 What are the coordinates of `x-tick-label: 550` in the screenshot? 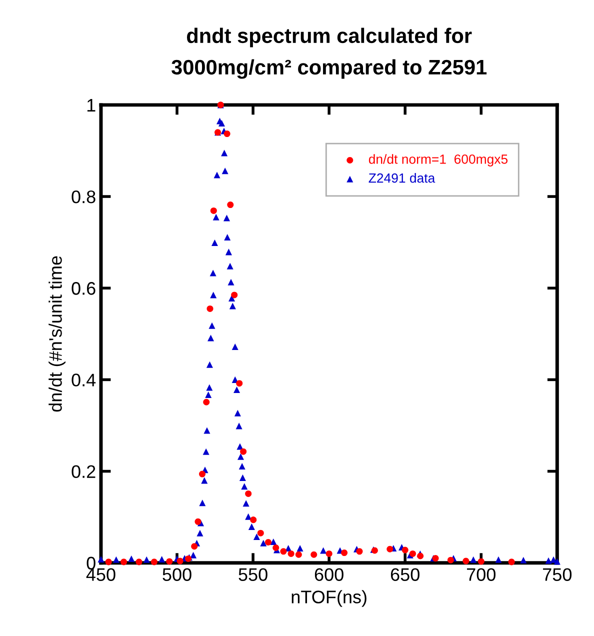 It's located at (253, 574).